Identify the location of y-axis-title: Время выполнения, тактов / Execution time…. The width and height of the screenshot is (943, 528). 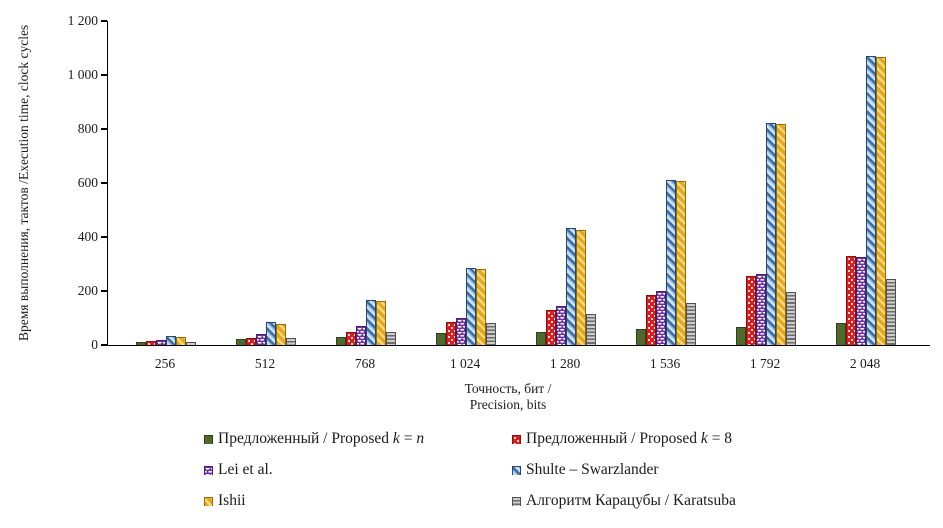
(24, 183).